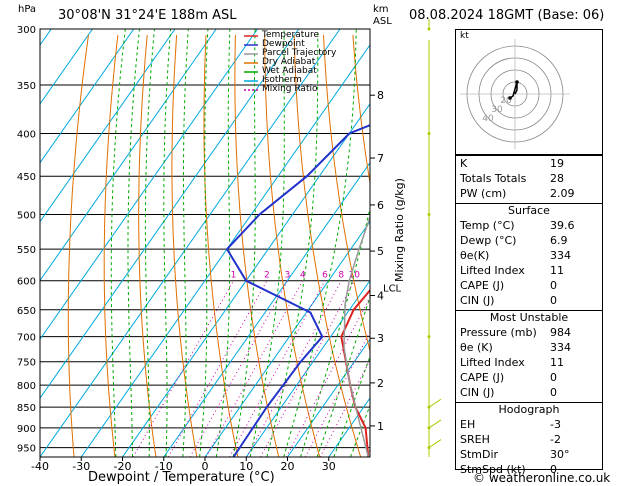 The height and width of the screenshot is (486, 629). What do you see at coordinates (205, 466) in the screenshot?
I see `x-tick-label: 0` at bounding box center [205, 466].